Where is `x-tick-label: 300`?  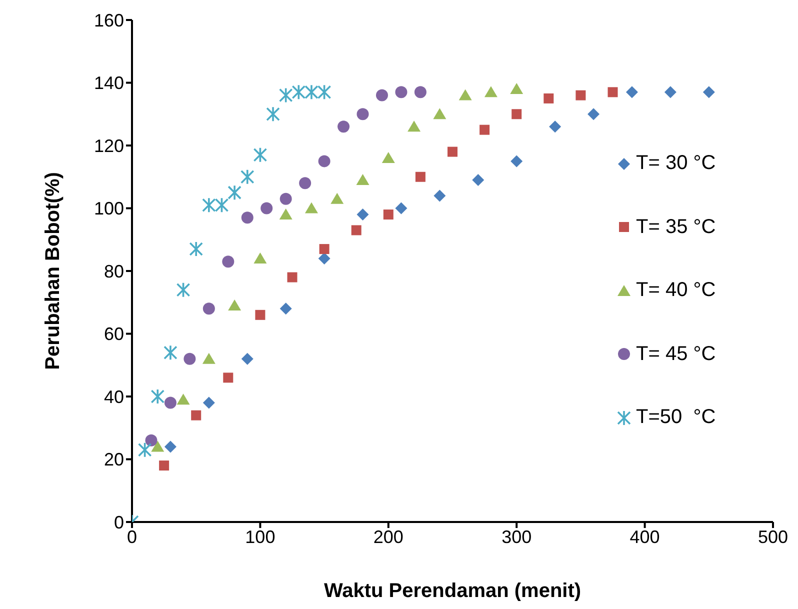 x-tick-label: 300 is located at coordinates (517, 536).